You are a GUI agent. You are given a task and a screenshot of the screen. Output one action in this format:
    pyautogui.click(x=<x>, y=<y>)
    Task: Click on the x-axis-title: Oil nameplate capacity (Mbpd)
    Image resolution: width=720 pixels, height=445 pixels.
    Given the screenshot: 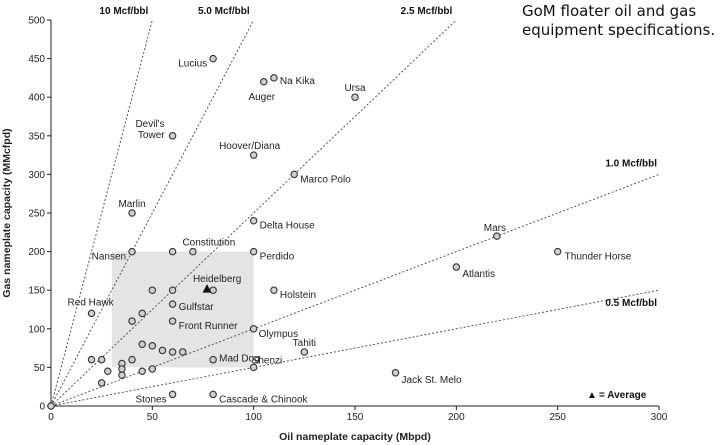 What is the action you would take?
    pyautogui.click(x=355, y=437)
    